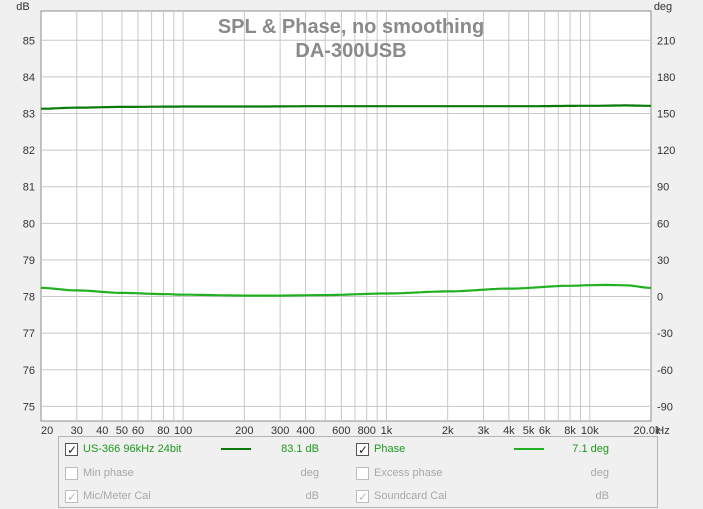 This screenshot has height=509, width=703. I want to click on y-left-tick-label: 75, so click(29, 407).